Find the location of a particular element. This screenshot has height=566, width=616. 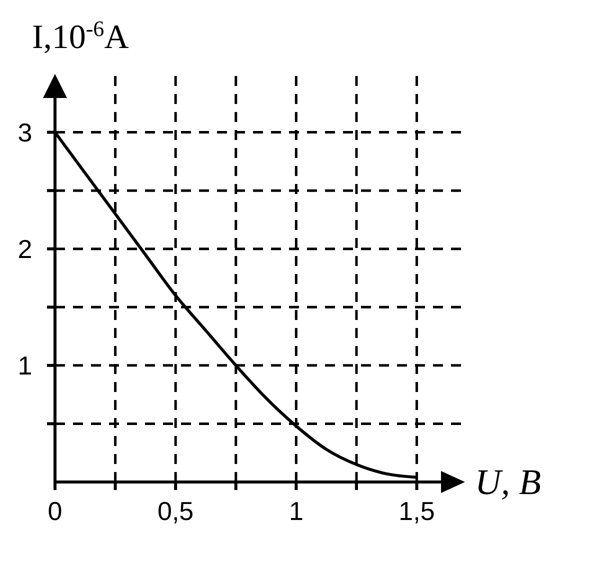

x-tick-label: 0,5 is located at coordinates (176, 511).